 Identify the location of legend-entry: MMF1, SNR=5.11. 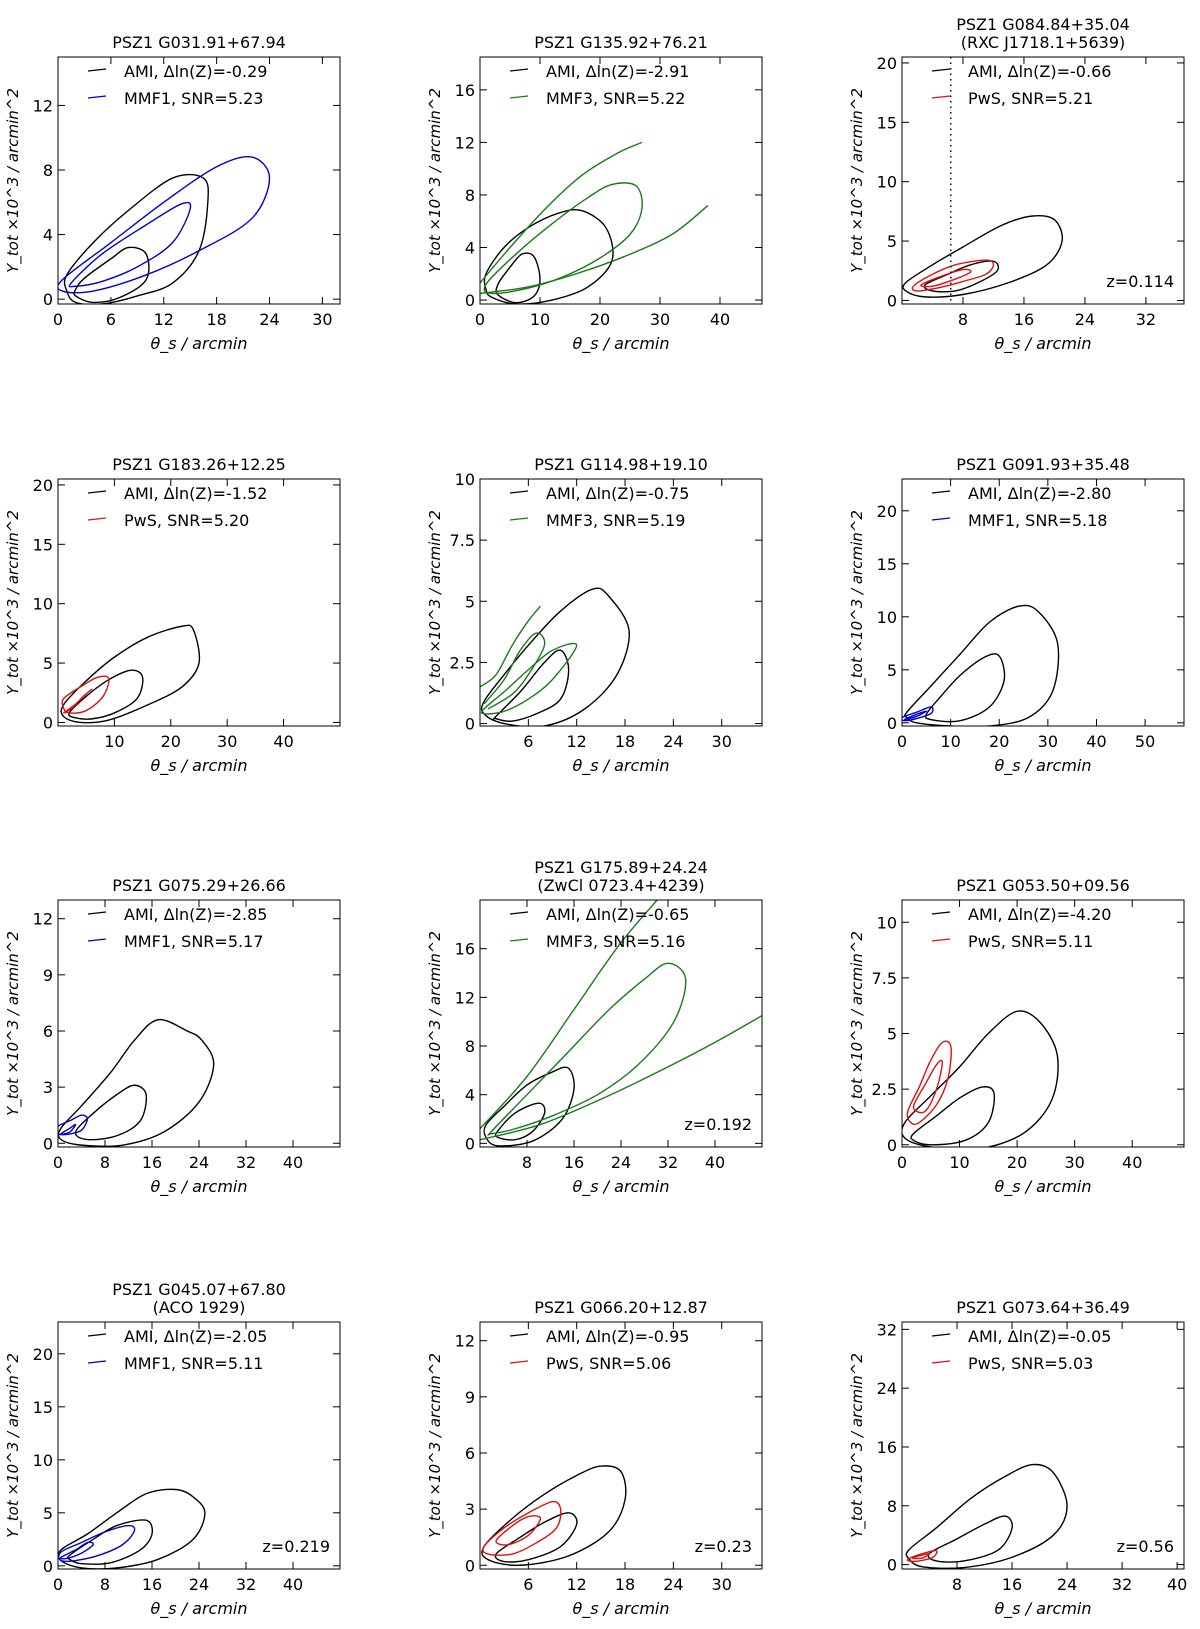
(193, 1363).